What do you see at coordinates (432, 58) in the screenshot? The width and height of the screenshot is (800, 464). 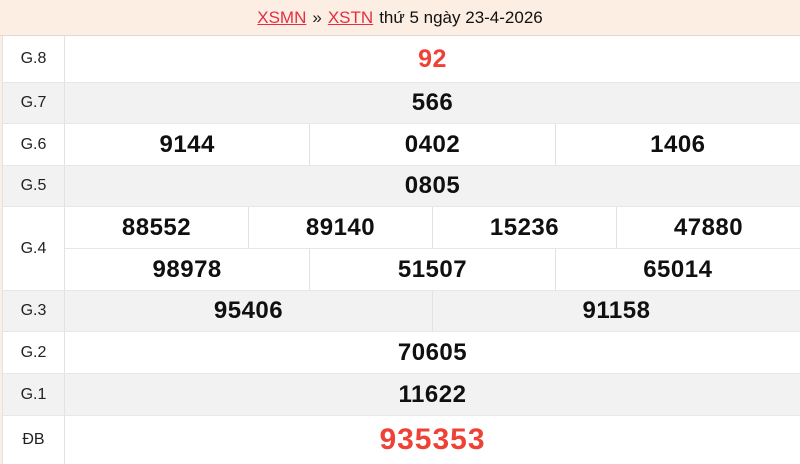 I see `prize-value: 92` at bounding box center [432, 58].